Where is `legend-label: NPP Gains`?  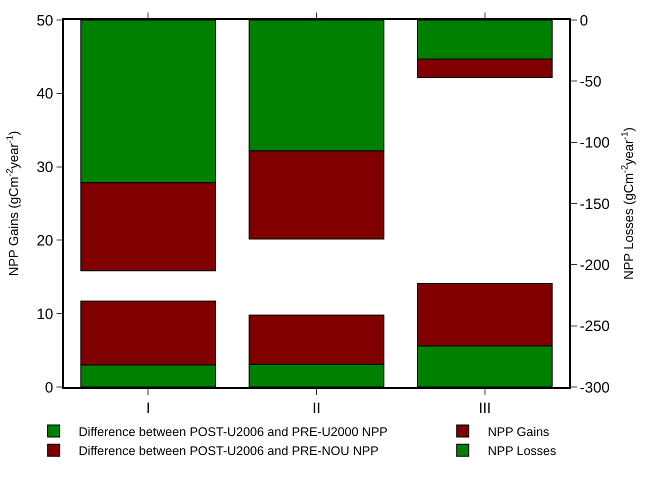
legend-label: NPP Gains is located at coordinates (519, 431).